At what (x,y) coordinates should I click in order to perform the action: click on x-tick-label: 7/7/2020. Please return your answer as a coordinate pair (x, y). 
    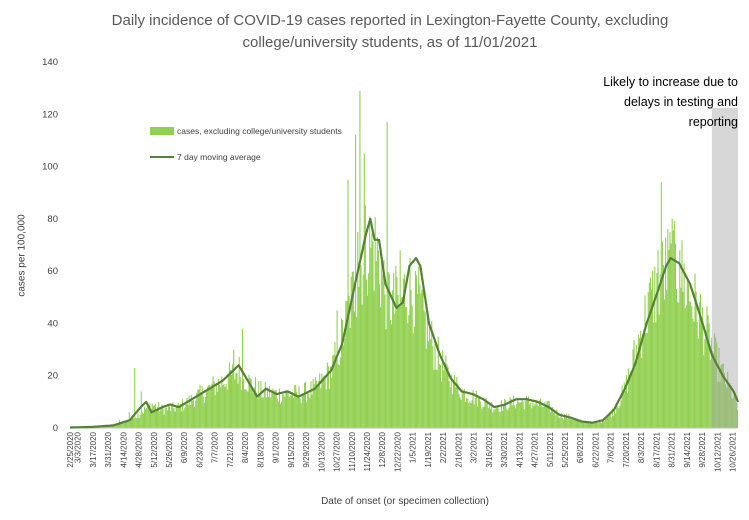
    Looking at the image, I should click on (215, 447).